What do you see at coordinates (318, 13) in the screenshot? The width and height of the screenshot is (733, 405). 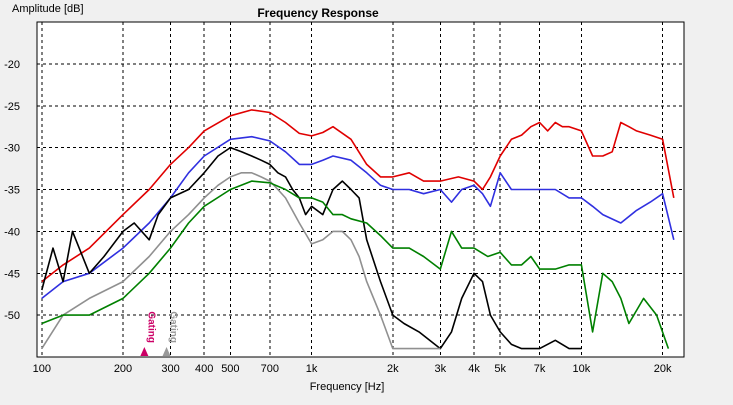 I see `chart-title: Frequency Response` at bounding box center [318, 13].